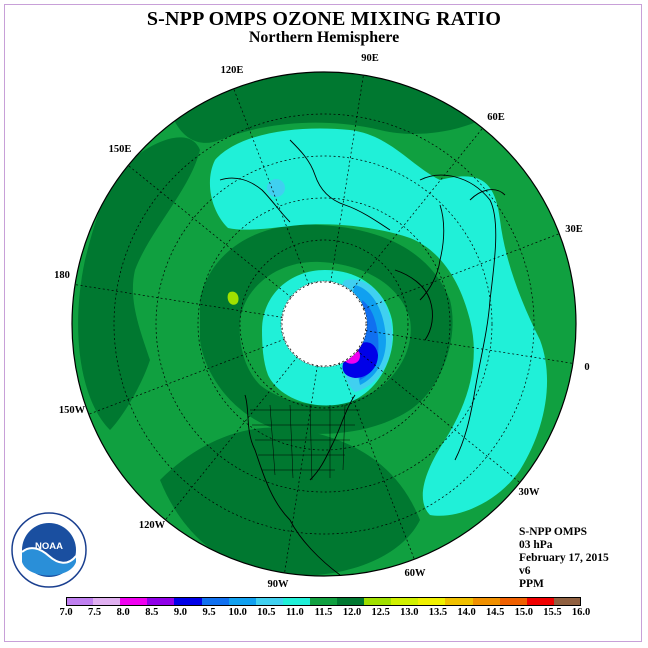  Describe the element at coordinates (66, 612) in the screenshot. I see `colorbar-tick-label: 7.0` at that location.